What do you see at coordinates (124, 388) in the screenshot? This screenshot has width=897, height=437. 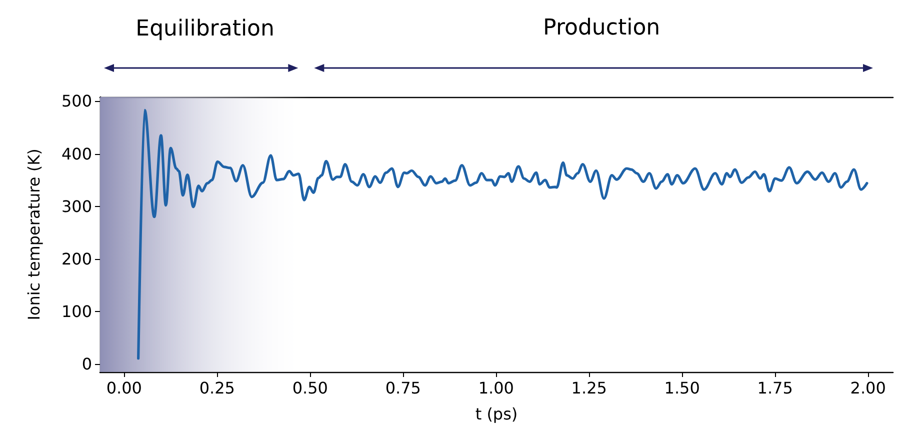 I see `x-tick-label: 0.00` at bounding box center [124, 388].